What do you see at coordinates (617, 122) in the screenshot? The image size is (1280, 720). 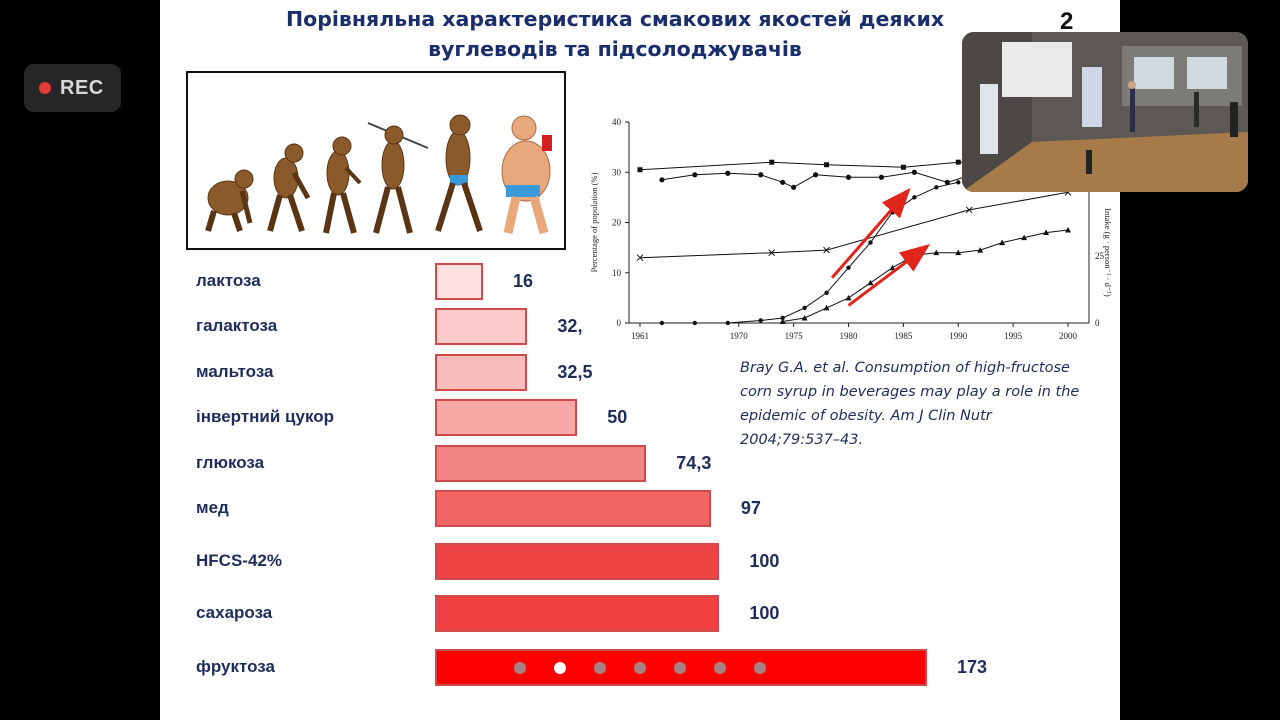 I see `y-tick-label: 40` at bounding box center [617, 122].